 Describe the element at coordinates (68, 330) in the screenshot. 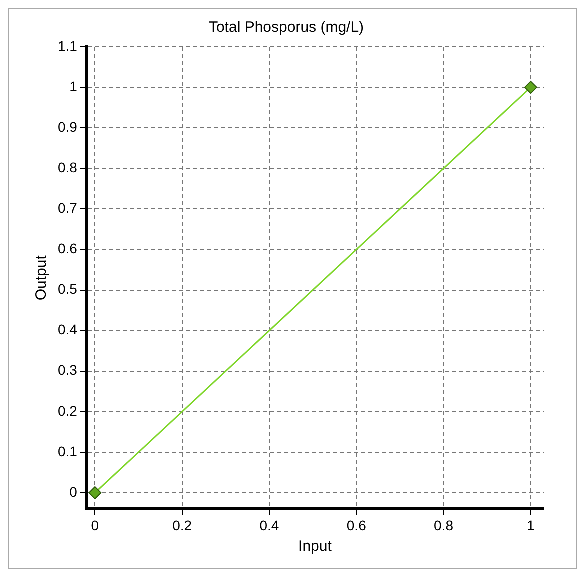

I see `y-tick-label: 0.4` at that location.